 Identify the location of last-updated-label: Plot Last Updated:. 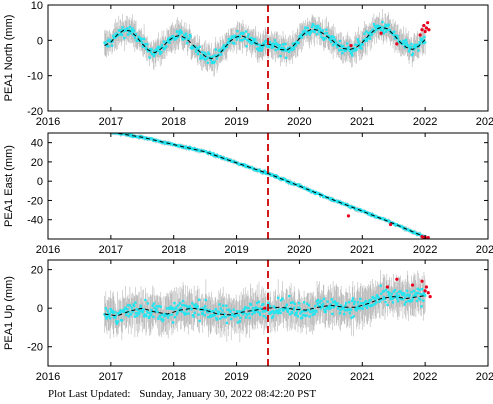
(89, 394).